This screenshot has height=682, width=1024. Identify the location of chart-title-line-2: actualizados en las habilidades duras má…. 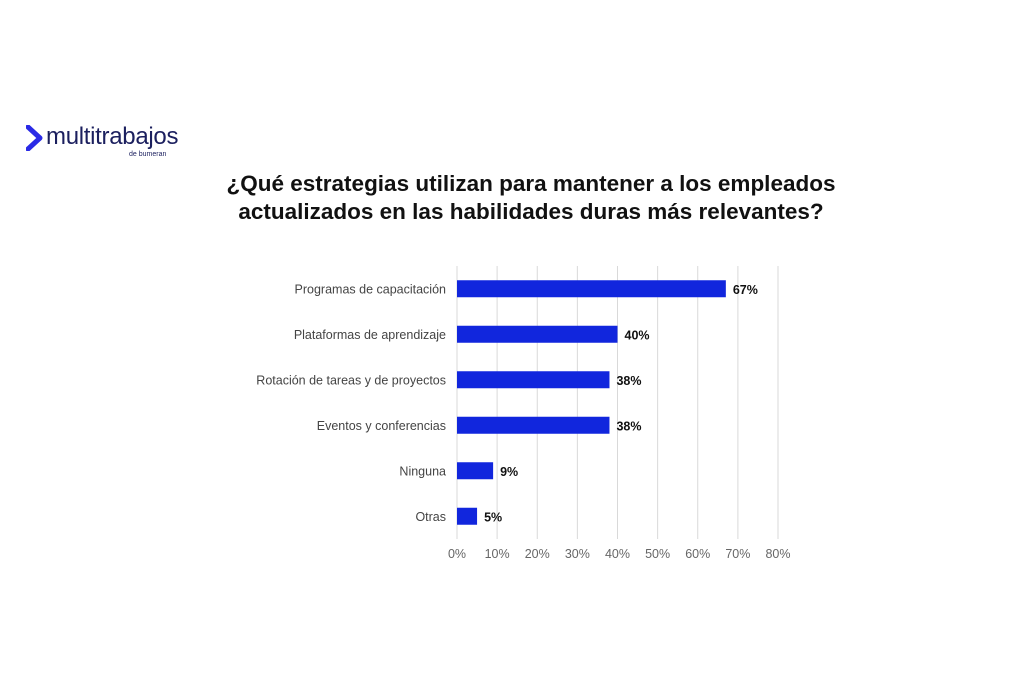
(531, 211).